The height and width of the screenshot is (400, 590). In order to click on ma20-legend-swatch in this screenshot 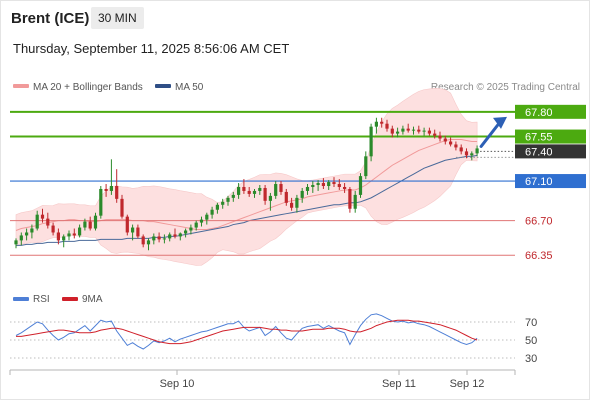, I will do `click(21, 86)`.